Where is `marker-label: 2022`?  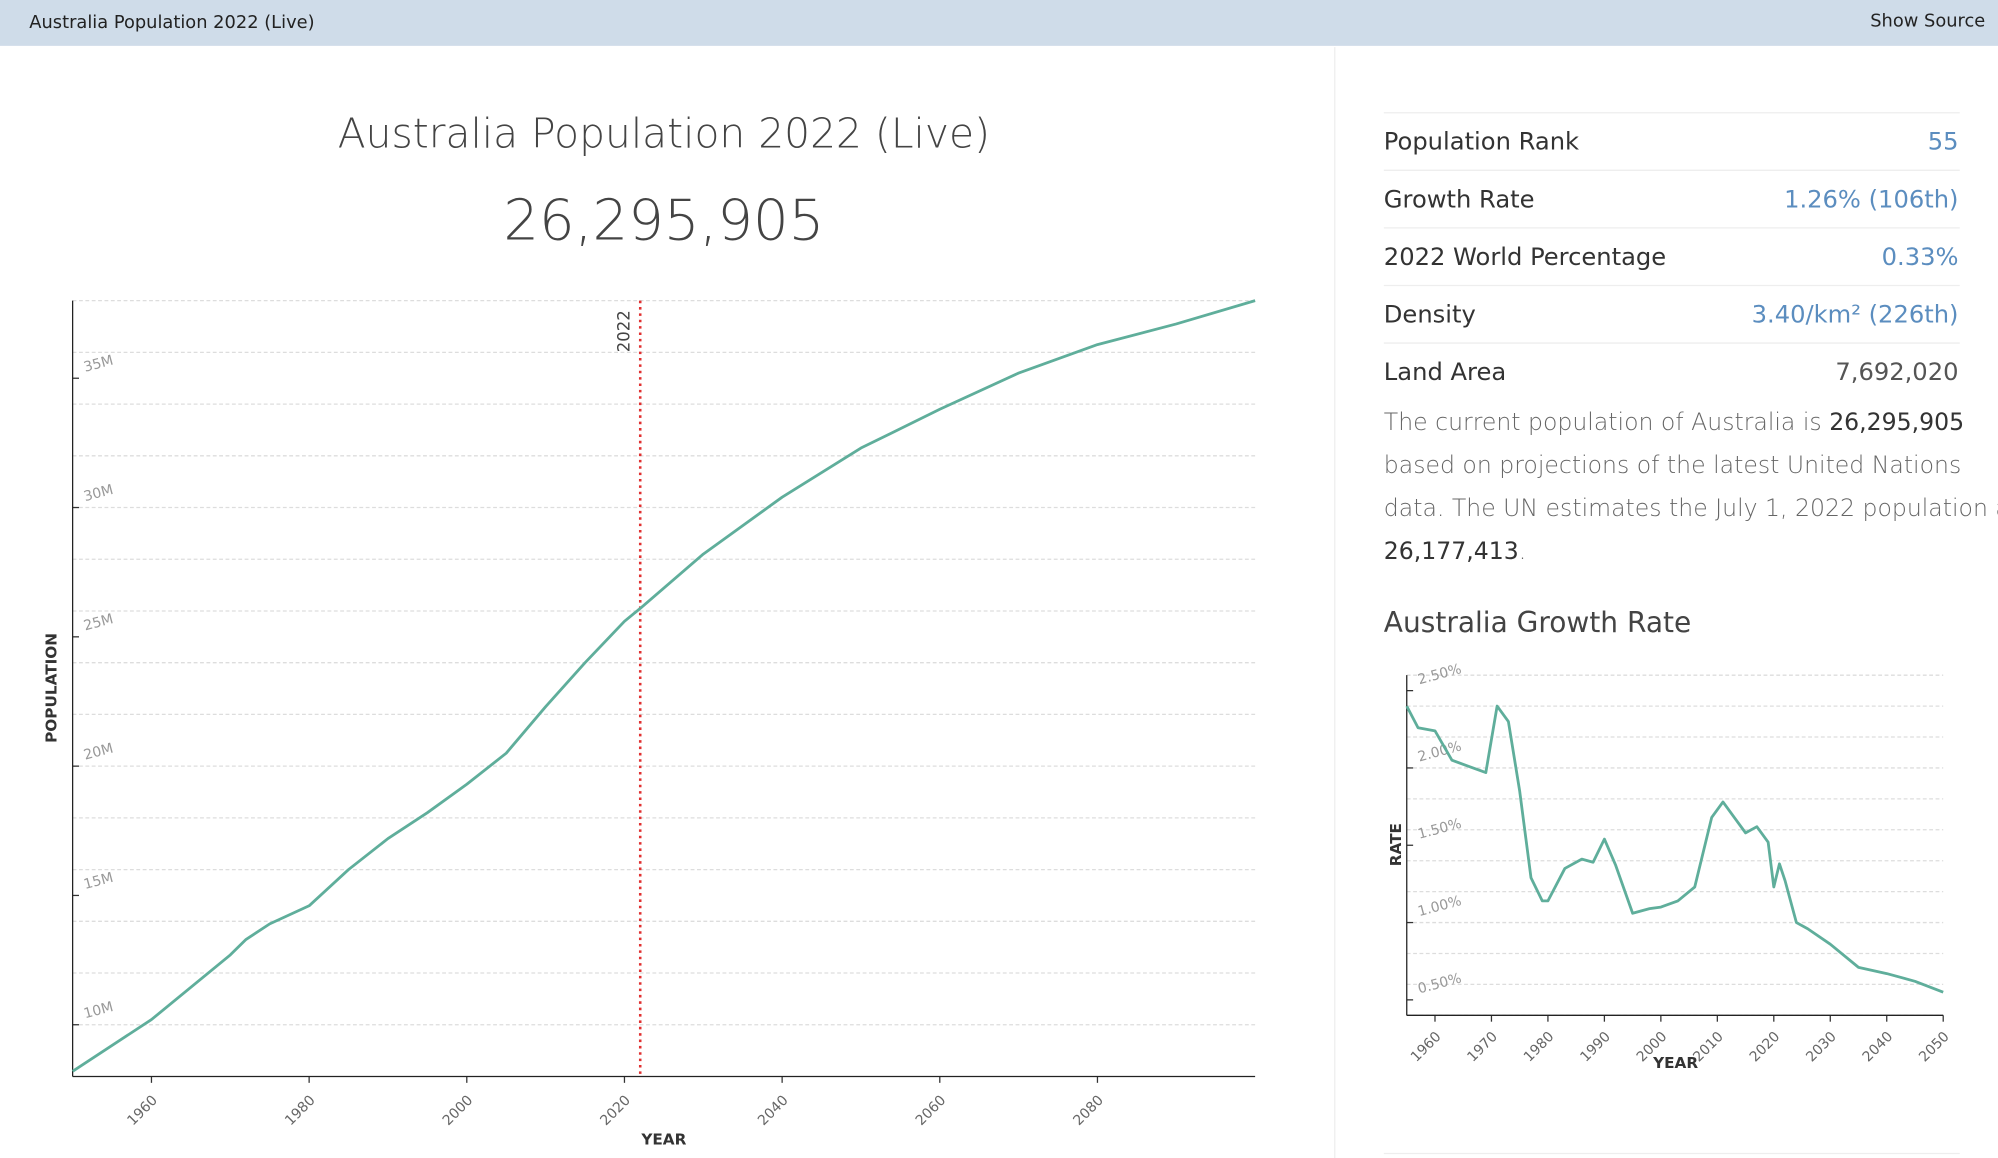 marker-label: 2022 is located at coordinates (623, 331).